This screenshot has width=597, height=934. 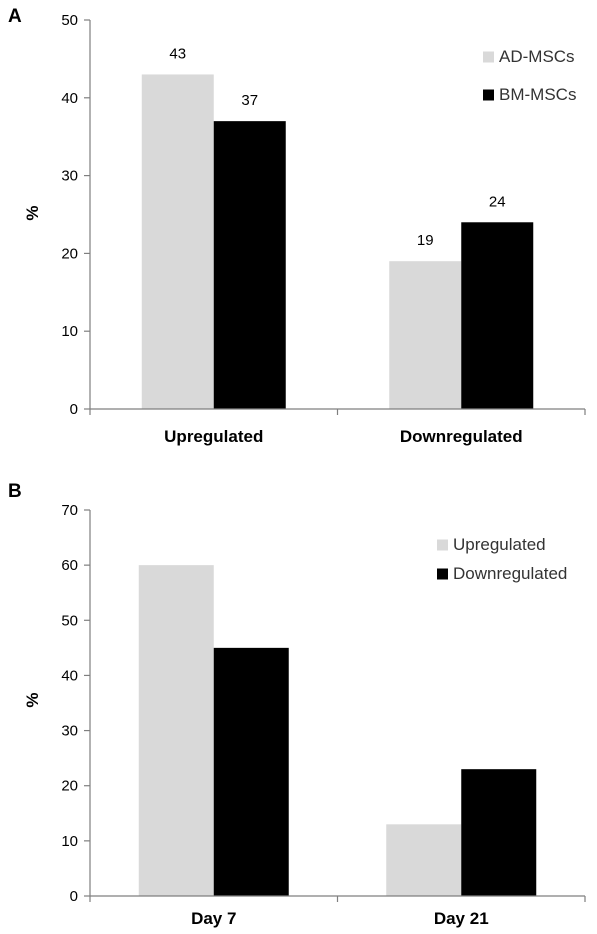 What do you see at coordinates (32, 699) in the screenshot?
I see `panel-b-y-axis-label: %` at bounding box center [32, 699].